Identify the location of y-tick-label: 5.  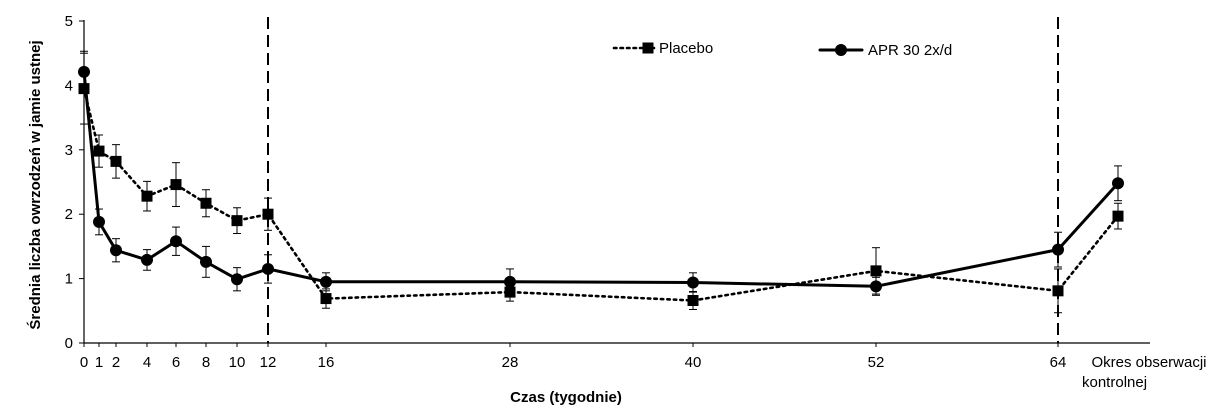
(69, 21).